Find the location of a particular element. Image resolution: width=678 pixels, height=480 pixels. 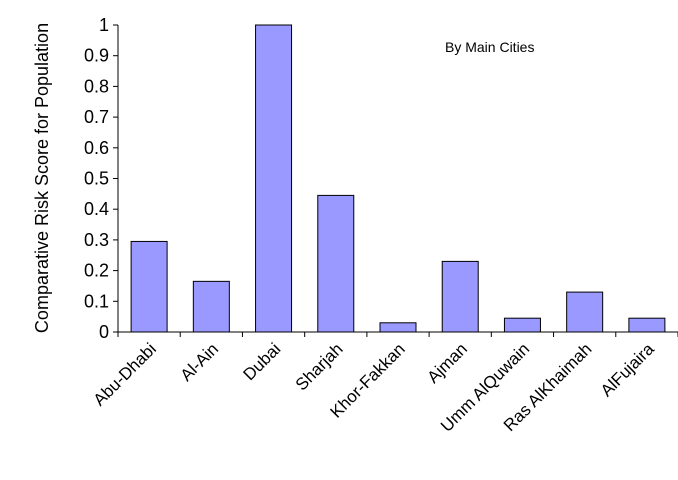

y-axis-label: Comparative Risk Score for Population is located at coordinates (42, 178).